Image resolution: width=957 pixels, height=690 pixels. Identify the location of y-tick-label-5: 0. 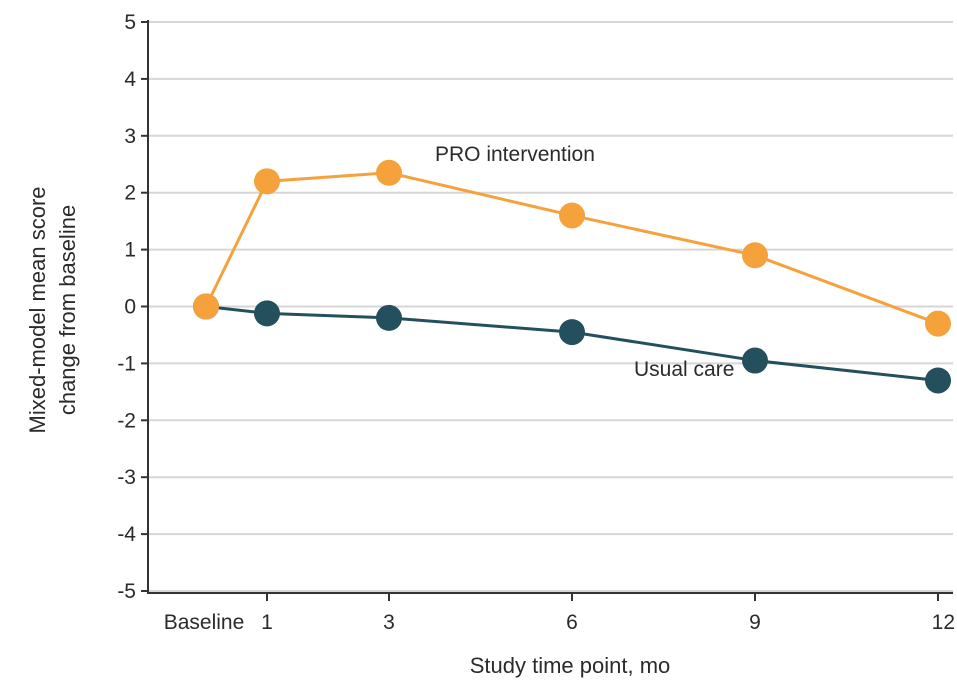
(130, 307).